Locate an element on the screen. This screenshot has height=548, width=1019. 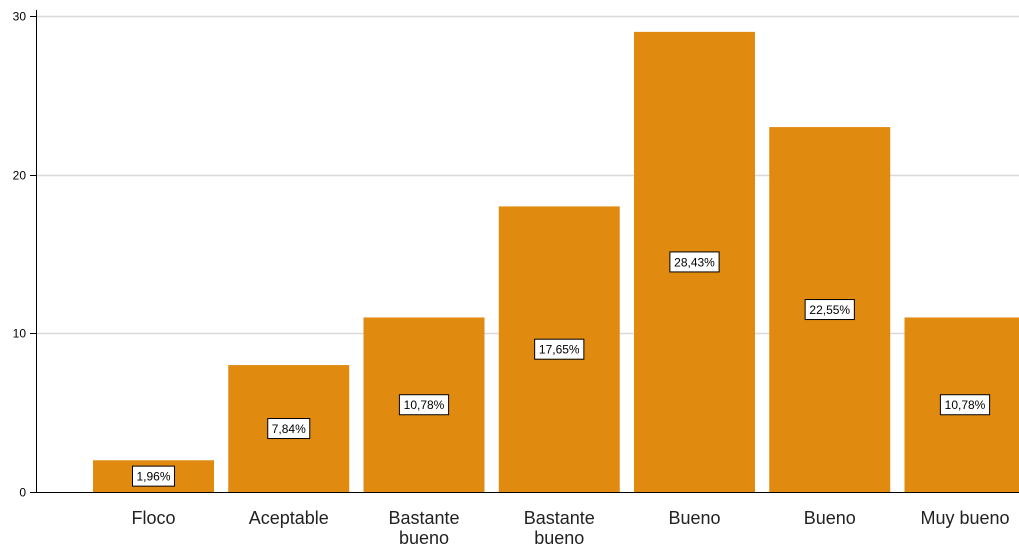
data-label: 22,55% is located at coordinates (829, 310).